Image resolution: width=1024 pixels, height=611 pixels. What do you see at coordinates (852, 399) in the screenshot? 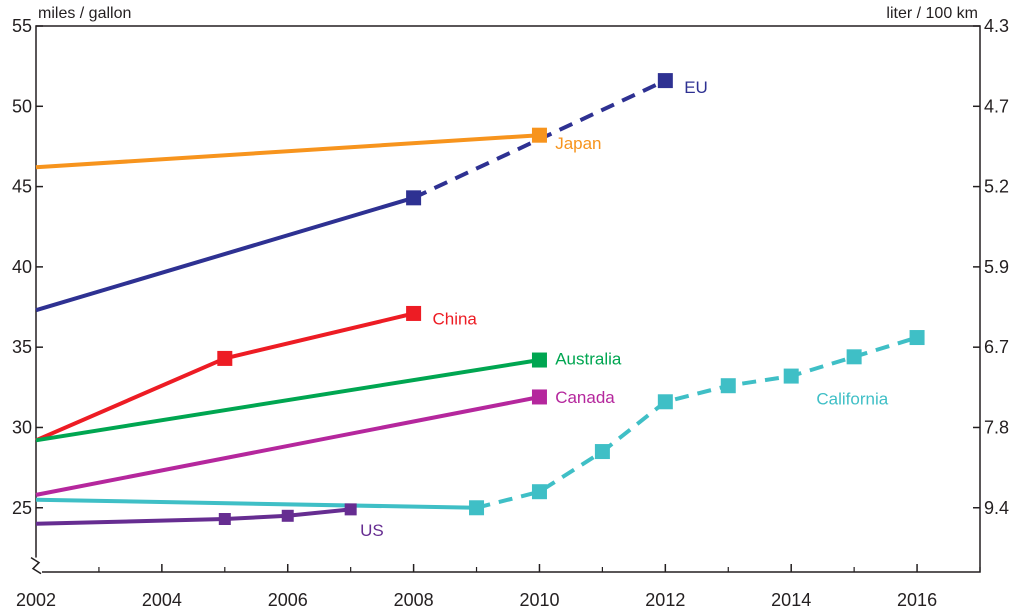
I see `series-label-california: California` at bounding box center [852, 399].